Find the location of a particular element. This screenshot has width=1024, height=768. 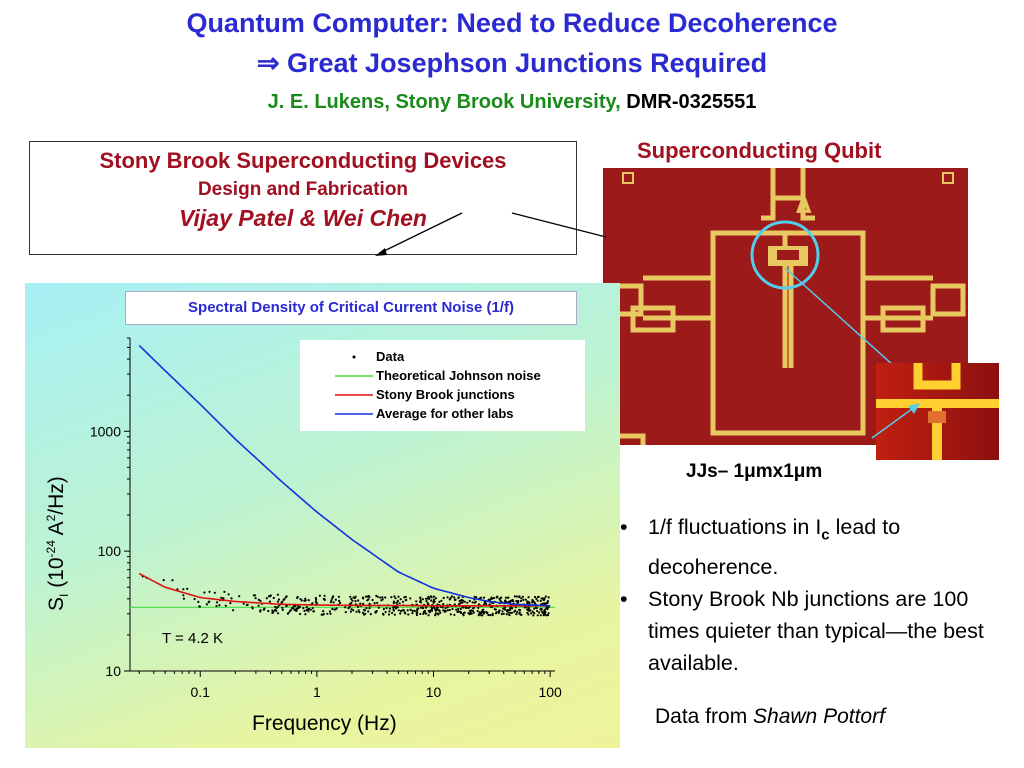

data-credit: Data from Shawn Pottorf is located at coordinates (770, 717).